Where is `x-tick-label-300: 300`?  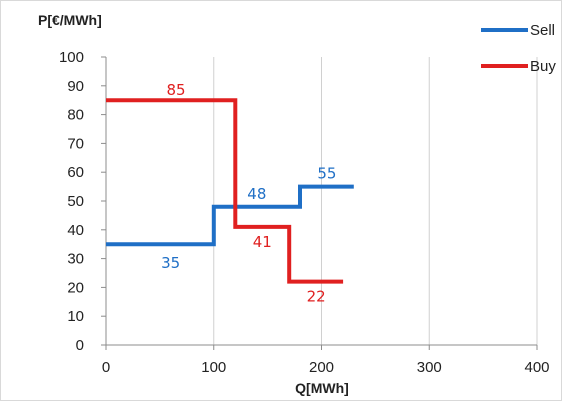 x-tick-label-300: 300 is located at coordinates (429, 367).